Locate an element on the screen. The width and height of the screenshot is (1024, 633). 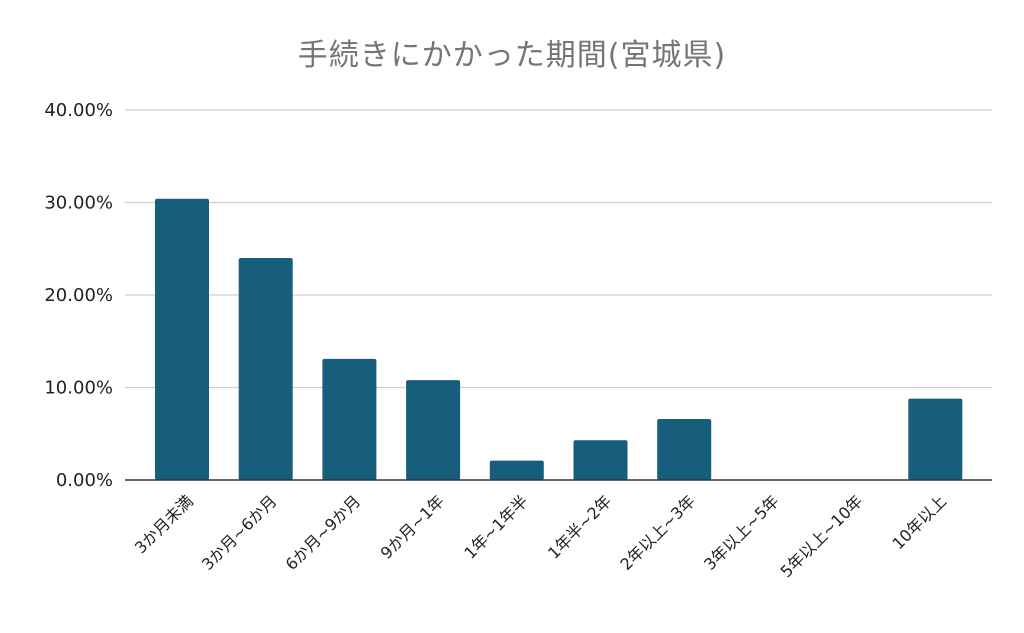
y-tick-label: 20.00% is located at coordinates (78, 295).